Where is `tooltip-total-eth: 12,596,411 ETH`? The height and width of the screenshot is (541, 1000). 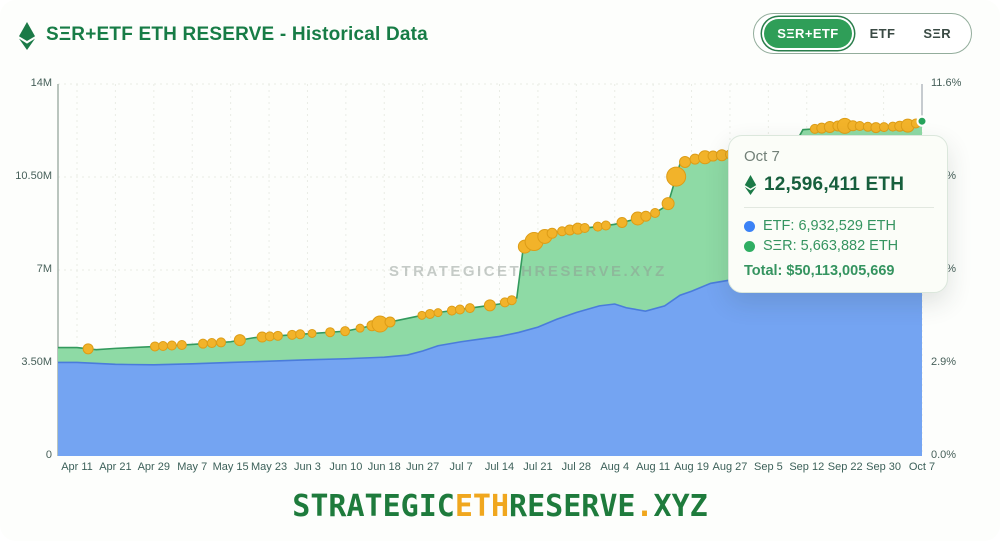 tooltip-total-eth: 12,596,411 ETH is located at coordinates (834, 184).